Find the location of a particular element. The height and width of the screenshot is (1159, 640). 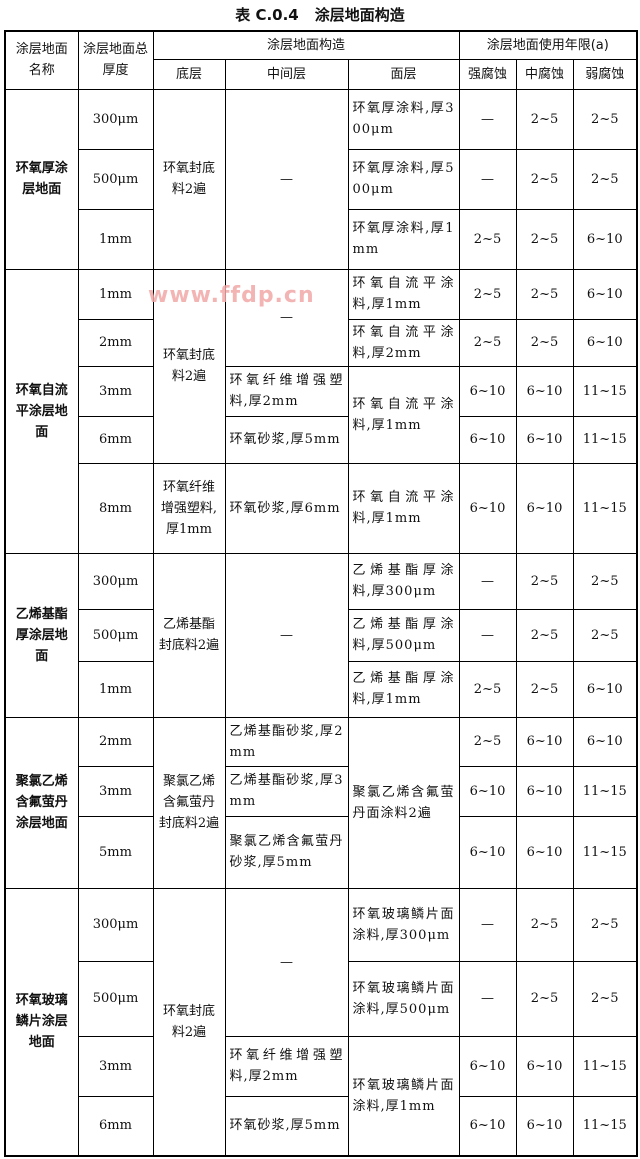

floor-name: 环氧玻璃鳞片涂层地面 is located at coordinates (41, 1022).